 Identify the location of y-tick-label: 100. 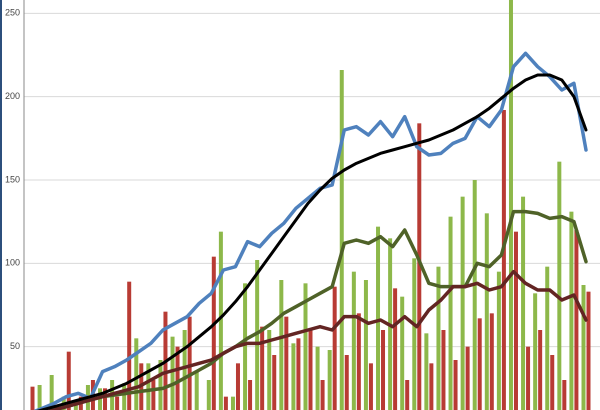
(12, 263).